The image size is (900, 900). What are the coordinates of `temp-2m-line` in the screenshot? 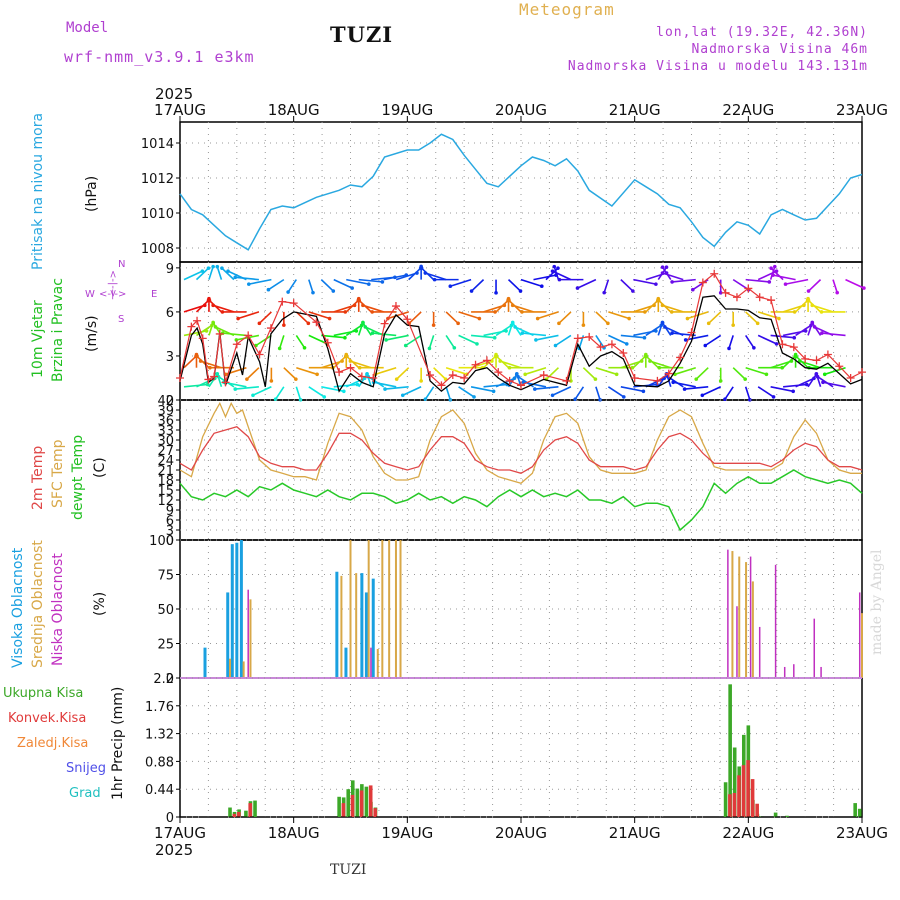 It's located at (521, 450).